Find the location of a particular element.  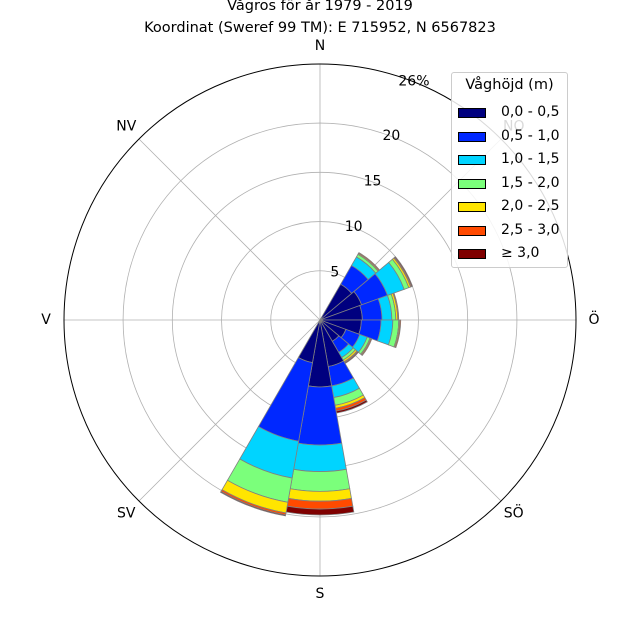

radial-tick-label: 5 is located at coordinates (334, 273).